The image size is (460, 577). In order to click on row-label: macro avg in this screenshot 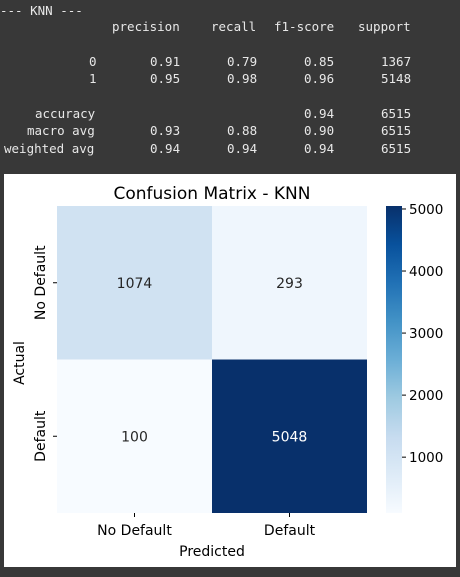, I will do `click(61, 130)`.